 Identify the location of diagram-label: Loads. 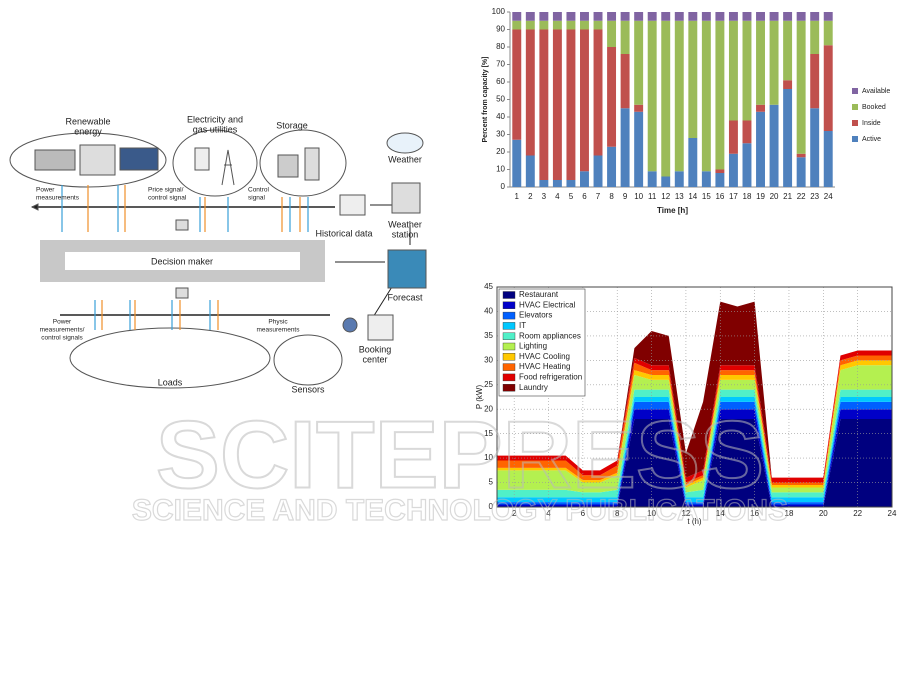
(170, 382).